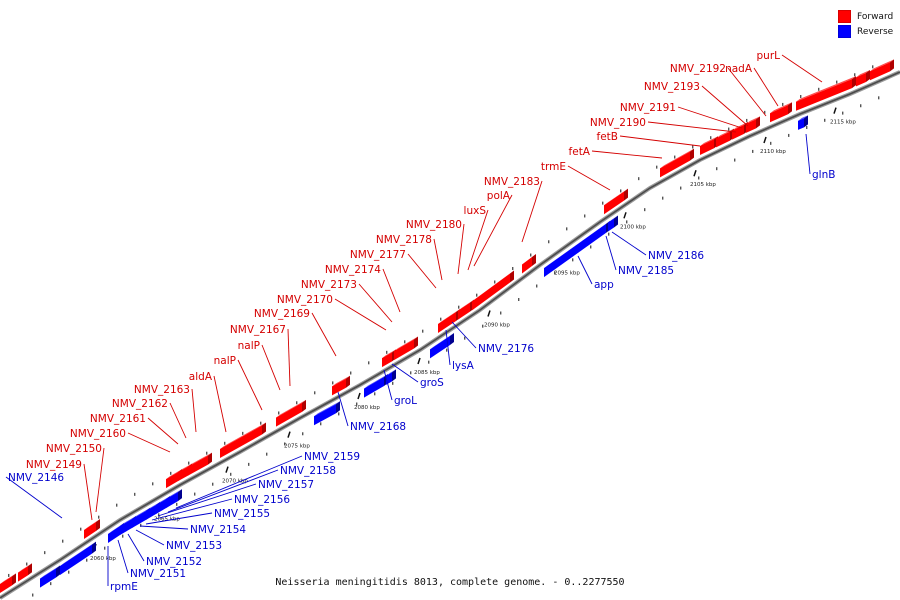 This screenshot has width=900, height=600. I want to click on forward-gene-label-nmv-2192-26: NMV_2192, so click(698, 69).